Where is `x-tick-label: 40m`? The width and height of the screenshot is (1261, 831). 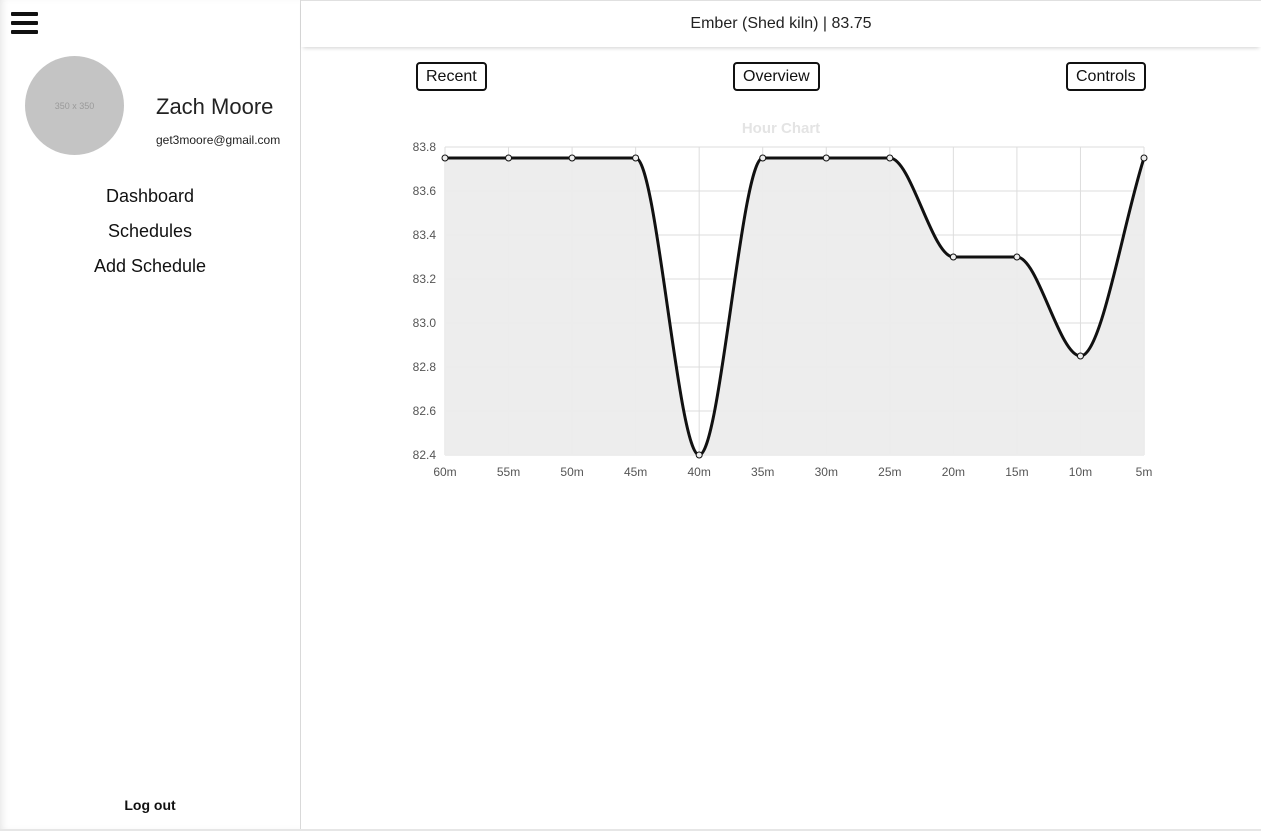 x-tick-label: 40m is located at coordinates (699, 472).